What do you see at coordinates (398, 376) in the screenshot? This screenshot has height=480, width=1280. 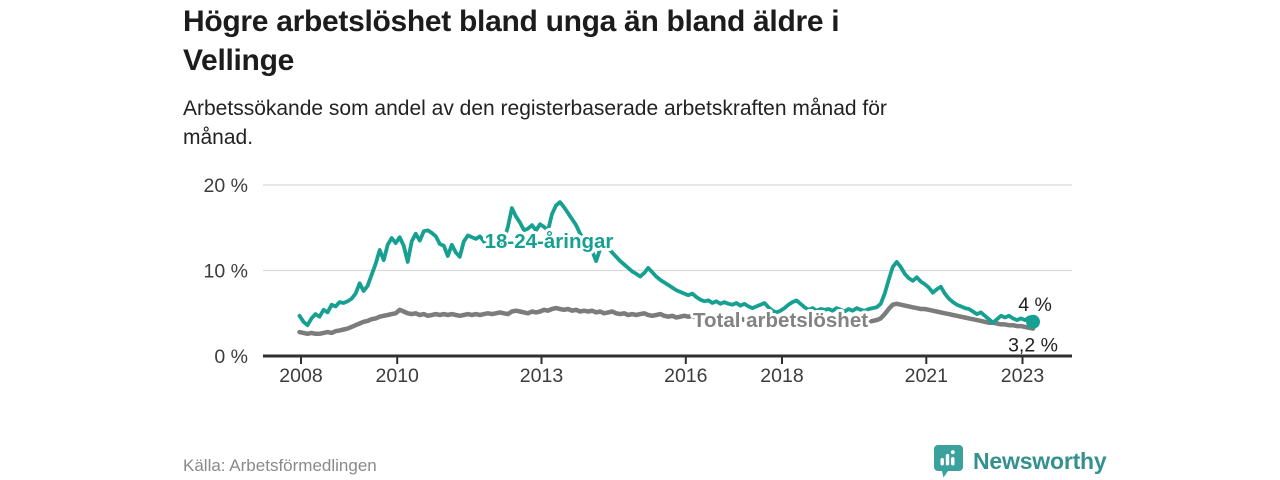 I see `x-tick-label-2010: 2010` at bounding box center [398, 376].